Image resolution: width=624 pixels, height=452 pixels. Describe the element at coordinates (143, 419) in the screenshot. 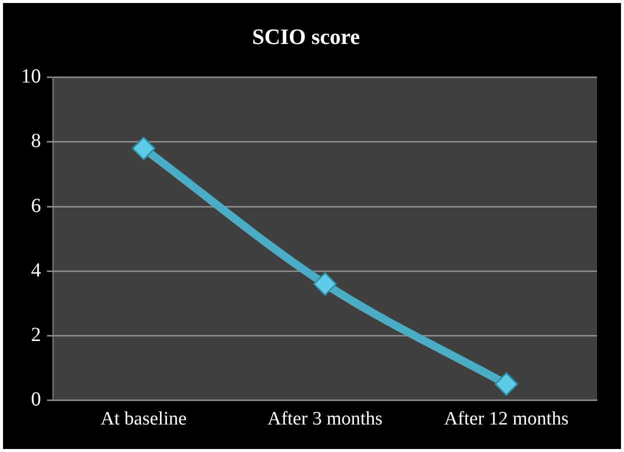

I see `x-tick-label: At baseline` at that location.